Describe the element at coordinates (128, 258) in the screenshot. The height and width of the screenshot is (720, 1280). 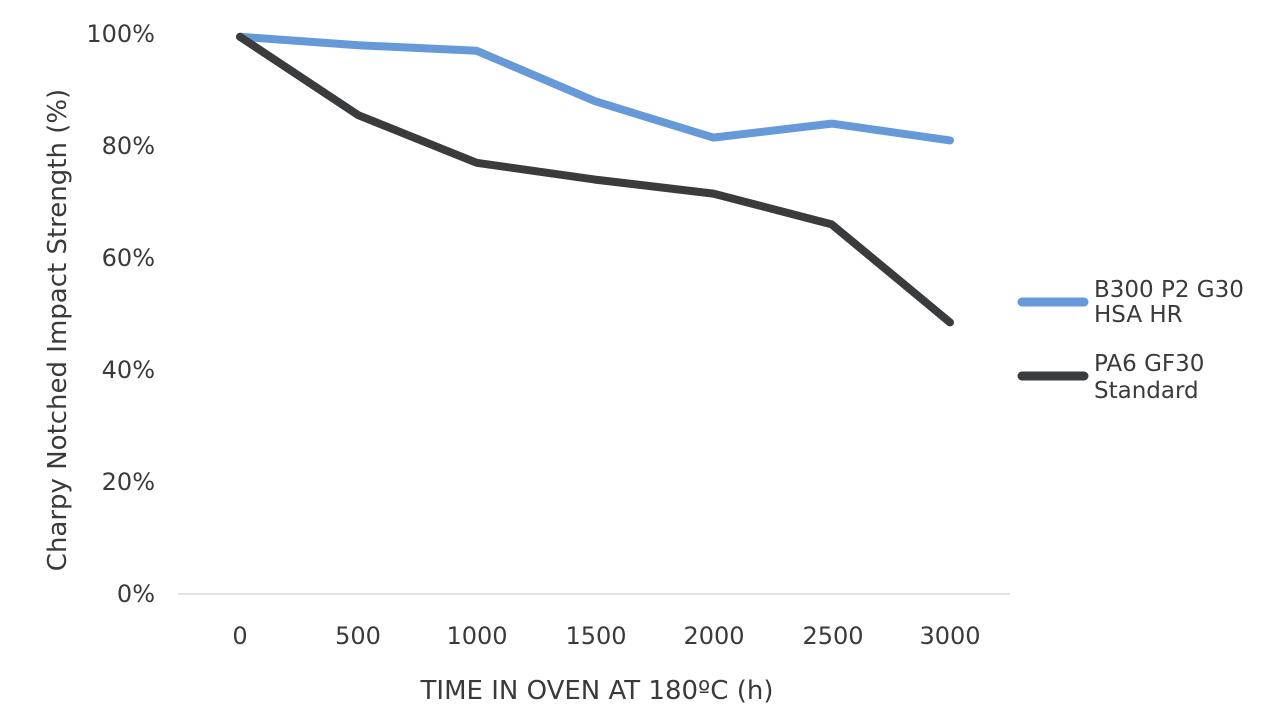
I see `y-tick-label: 60%` at that location.